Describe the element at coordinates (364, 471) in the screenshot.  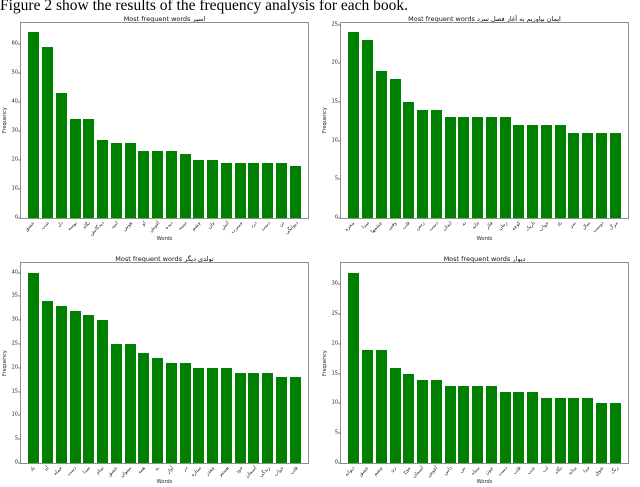
I see `x-tick-label: عشق` at that location.